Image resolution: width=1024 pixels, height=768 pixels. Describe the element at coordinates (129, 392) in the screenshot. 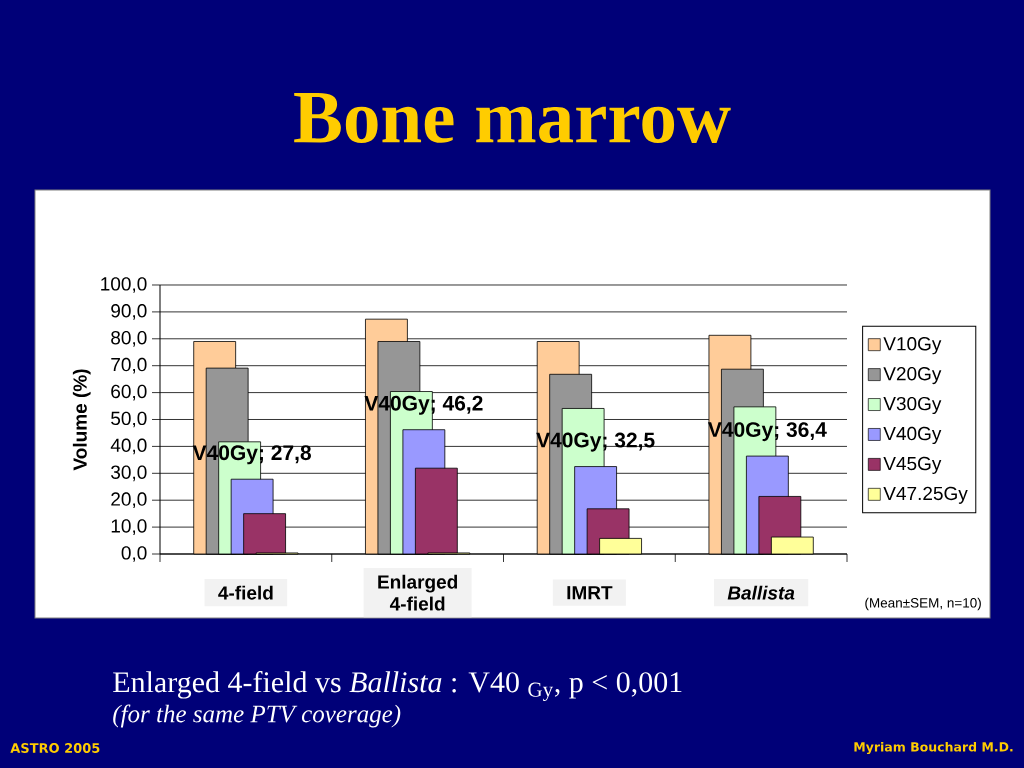

I see `y-tick-label: 60,0` at that location.